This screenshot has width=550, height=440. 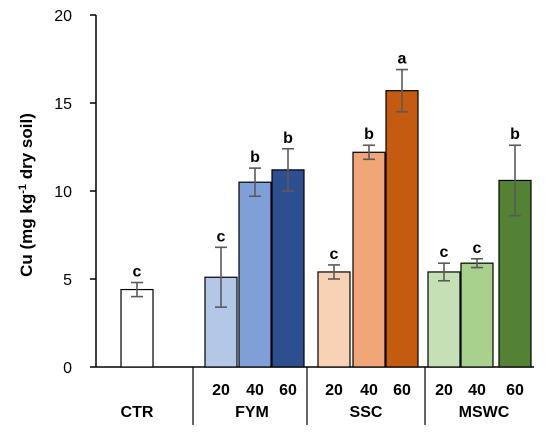 What do you see at coordinates (252, 412) in the screenshot?
I see `category-label-fym: FYM` at bounding box center [252, 412].